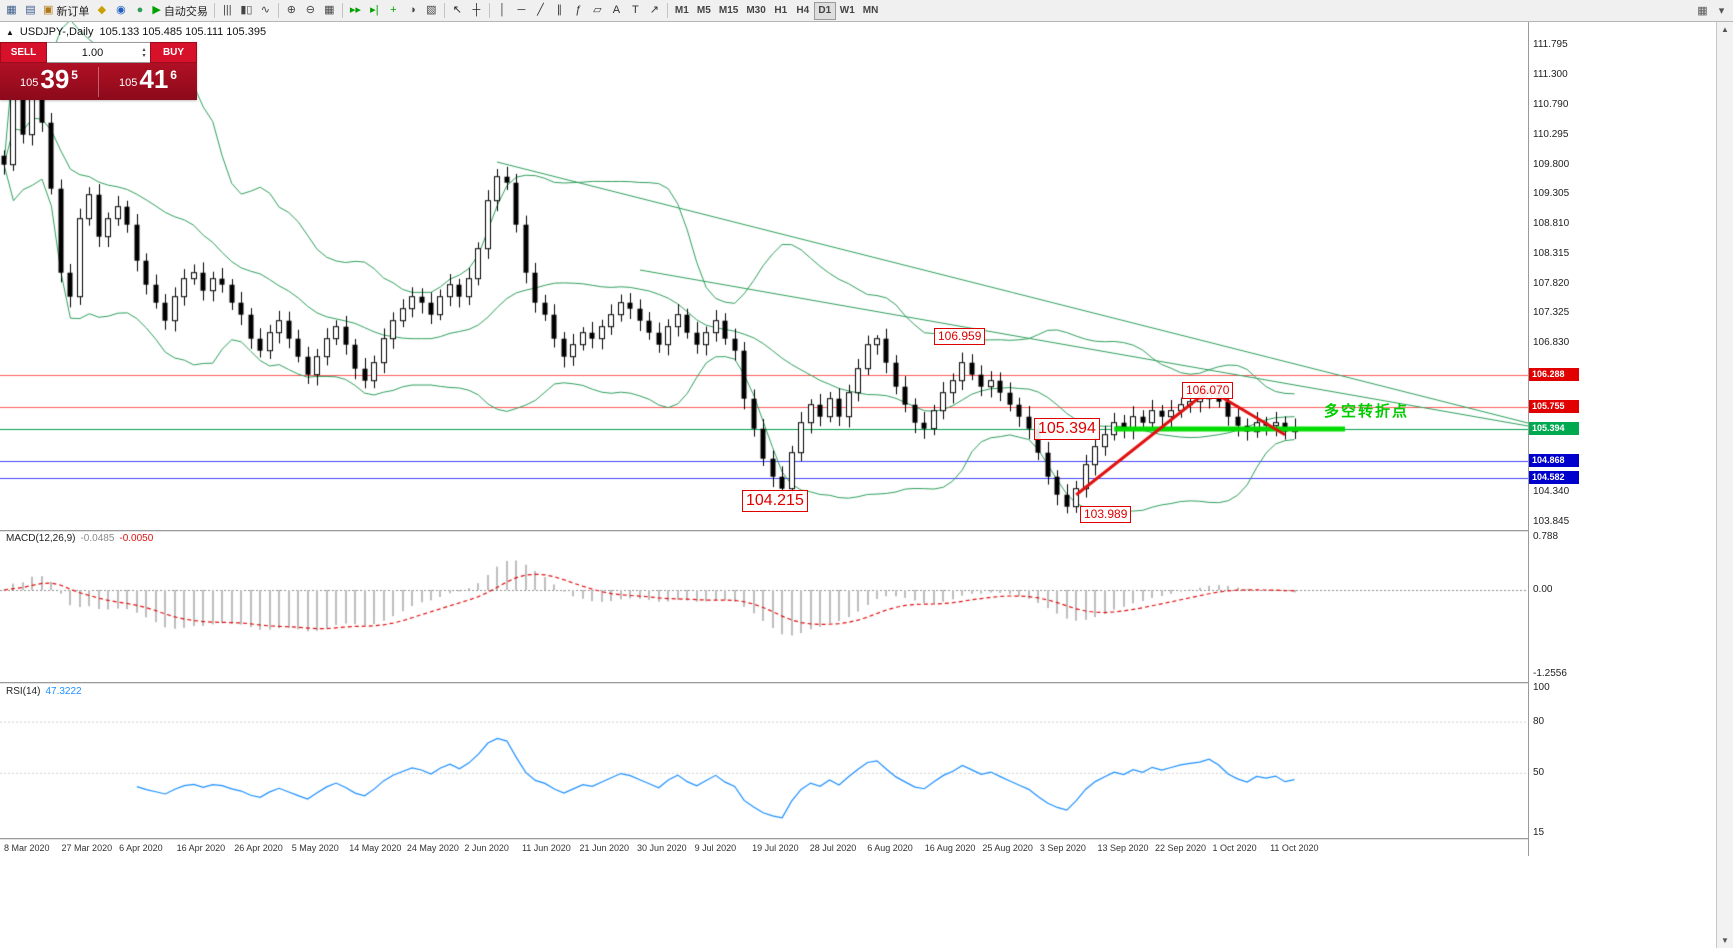 The width and height of the screenshot is (1733, 948). Describe the element at coordinates (49, 81) in the screenshot. I see `sell-price-button: 105 39 5` at that location.